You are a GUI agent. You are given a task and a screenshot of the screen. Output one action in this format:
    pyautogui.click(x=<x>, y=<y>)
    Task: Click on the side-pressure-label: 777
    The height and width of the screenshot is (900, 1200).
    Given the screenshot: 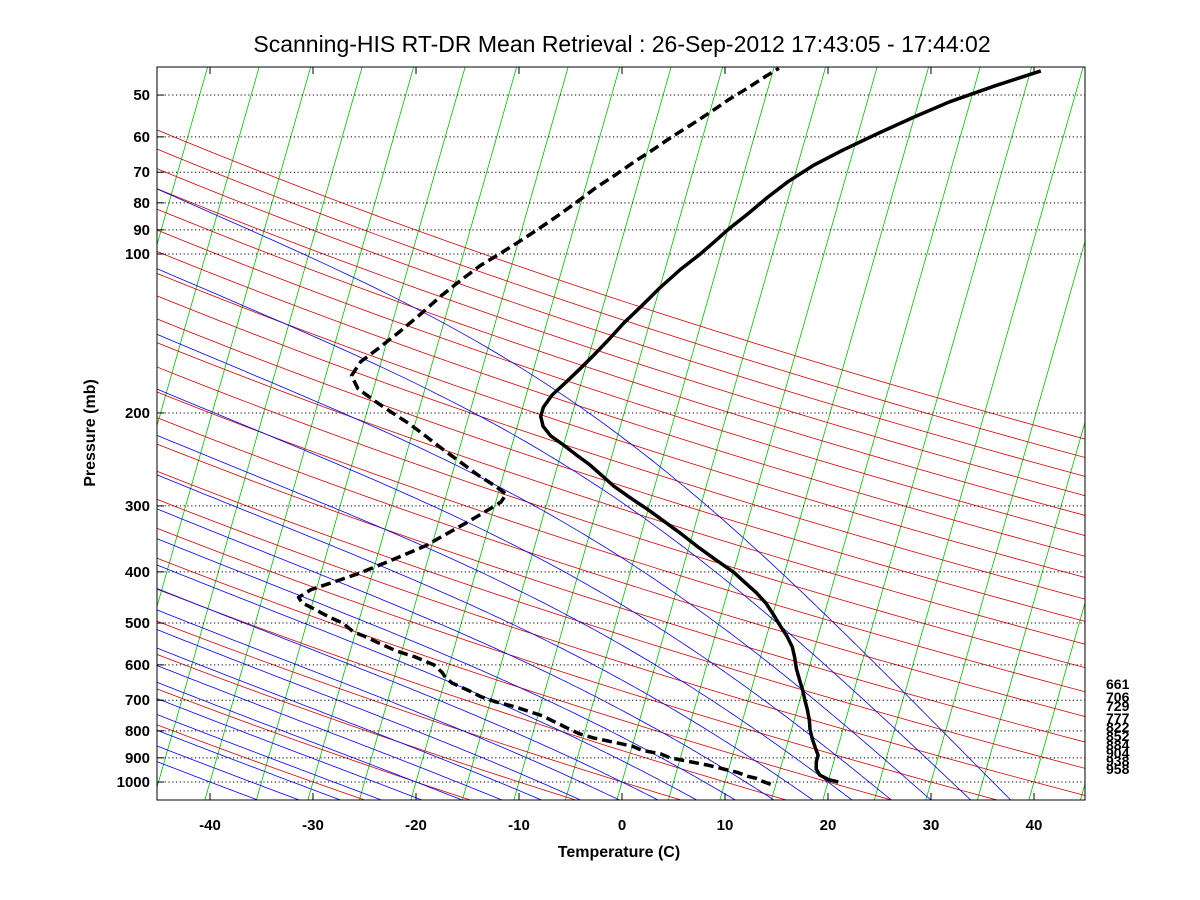 What is the action you would take?
    pyautogui.click(x=1118, y=718)
    